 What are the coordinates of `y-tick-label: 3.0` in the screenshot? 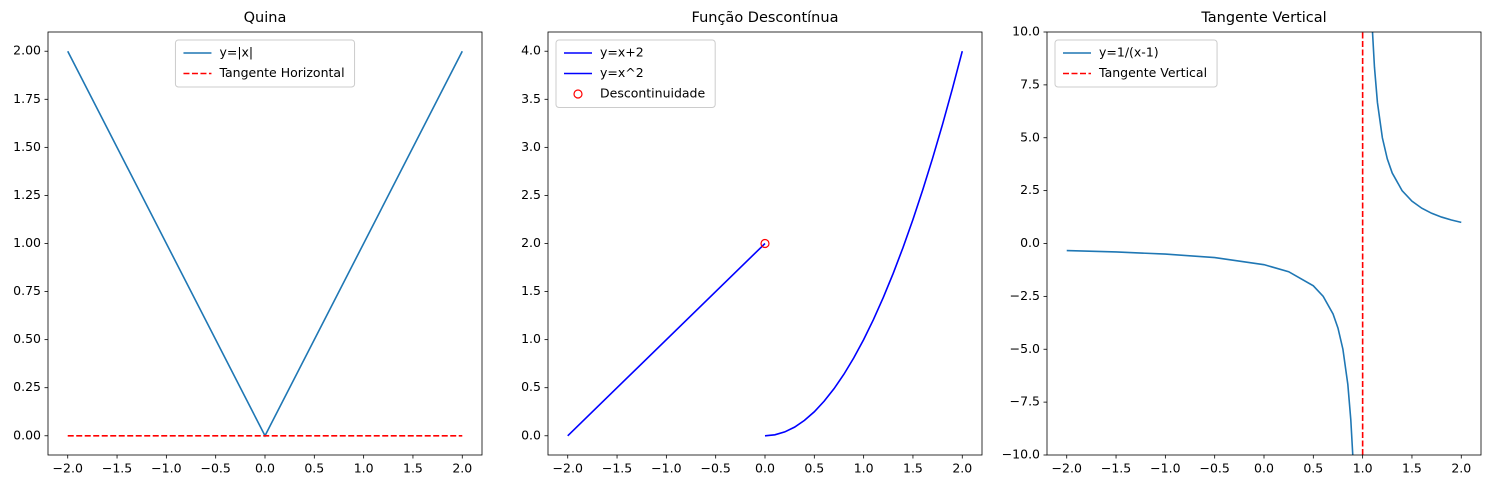 It's located at (531, 146).